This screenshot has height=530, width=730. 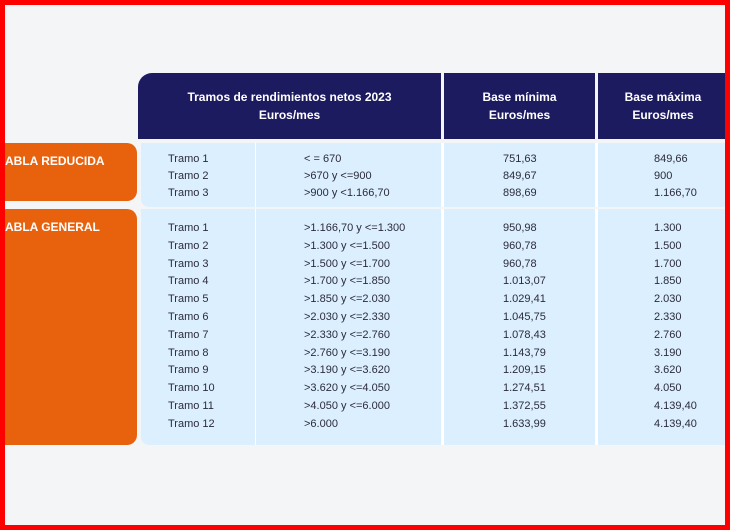 What do you see at coordinates (188, 299) in the screenshot?
I see `table-cell: Tramo 5` at bounding box center [188, 299].